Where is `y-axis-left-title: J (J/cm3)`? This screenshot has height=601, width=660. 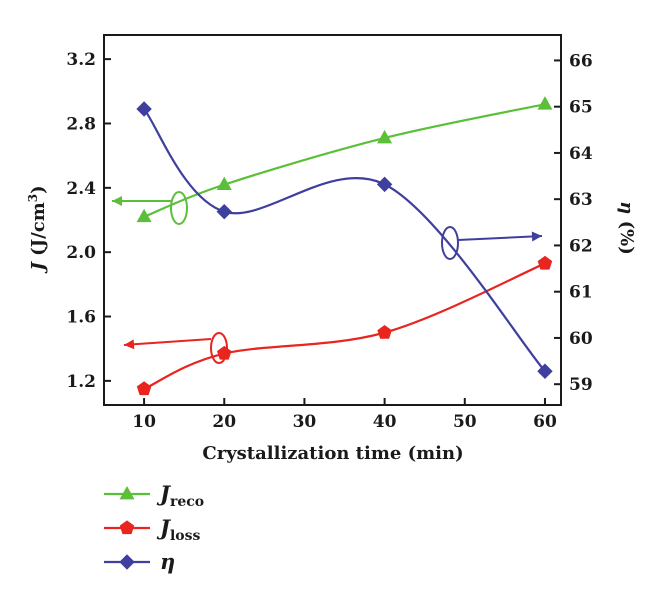 y-axis-left-title: J (J/cm3) is located at coordinates (37, 229).